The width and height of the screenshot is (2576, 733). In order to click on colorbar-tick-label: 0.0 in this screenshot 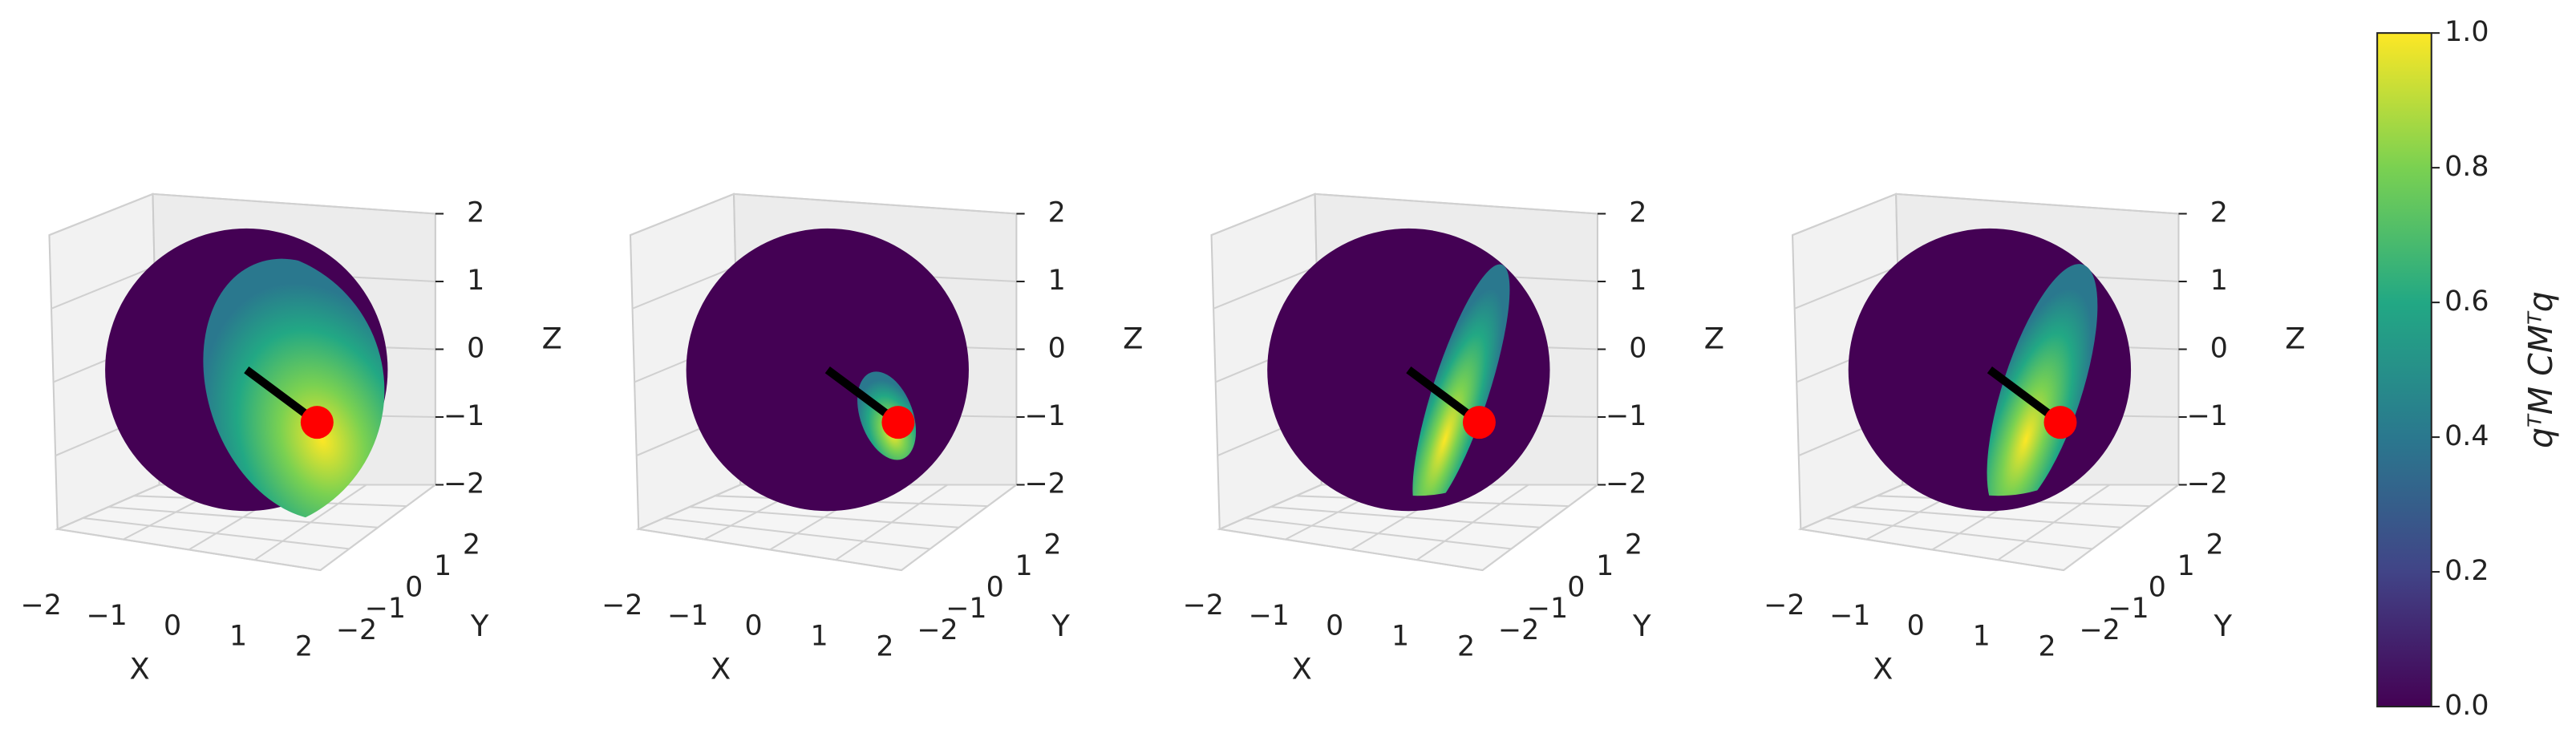, I will do `click(2466, 706)`.